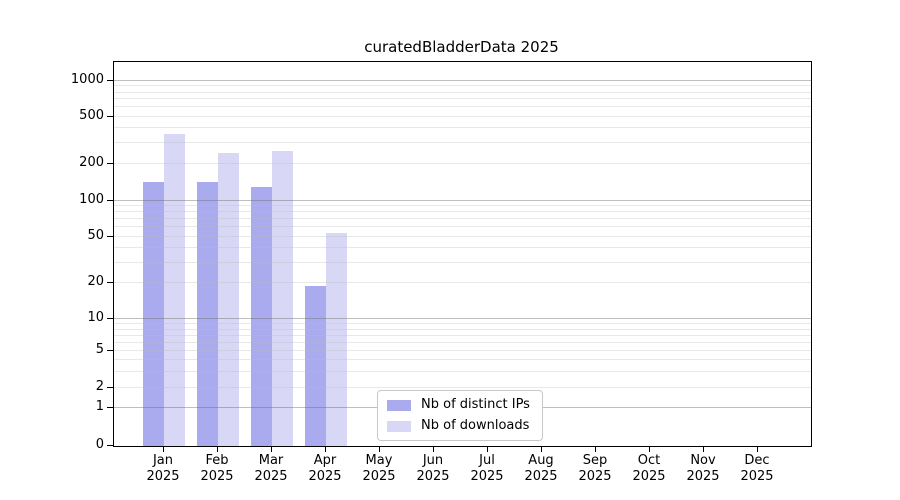 Image resolution: width=900 pixels, height=500 pixels. What do you see at coordinates (757, 460) in the screenshot?
I see `x-label-month: Dec` at bounding box center [757, 460].